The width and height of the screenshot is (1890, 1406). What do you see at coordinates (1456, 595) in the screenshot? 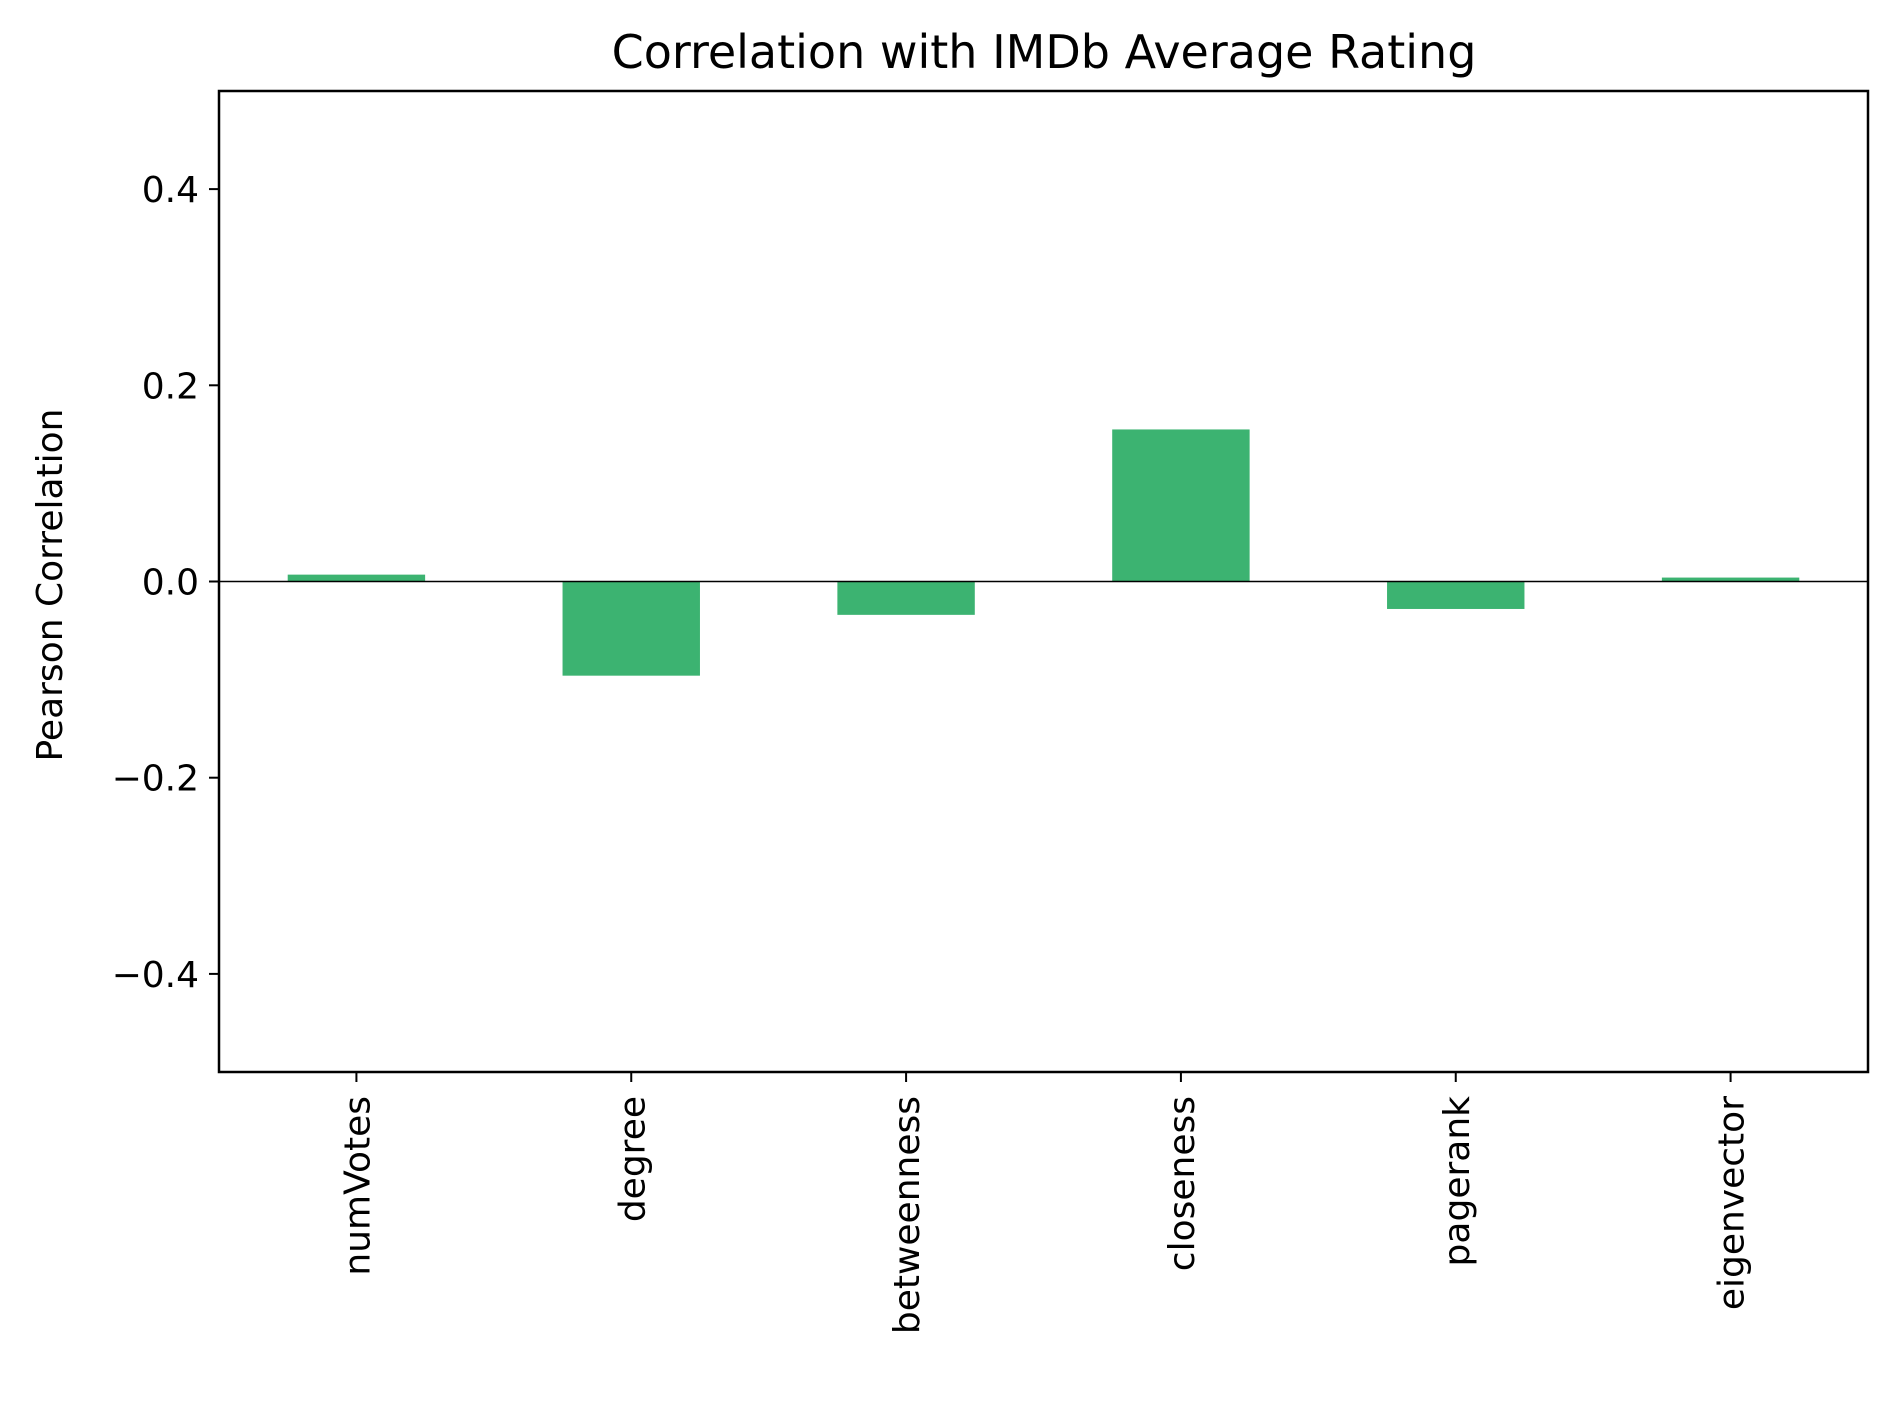
I see `bar-pagerank` at bounding box center [1456, 595].